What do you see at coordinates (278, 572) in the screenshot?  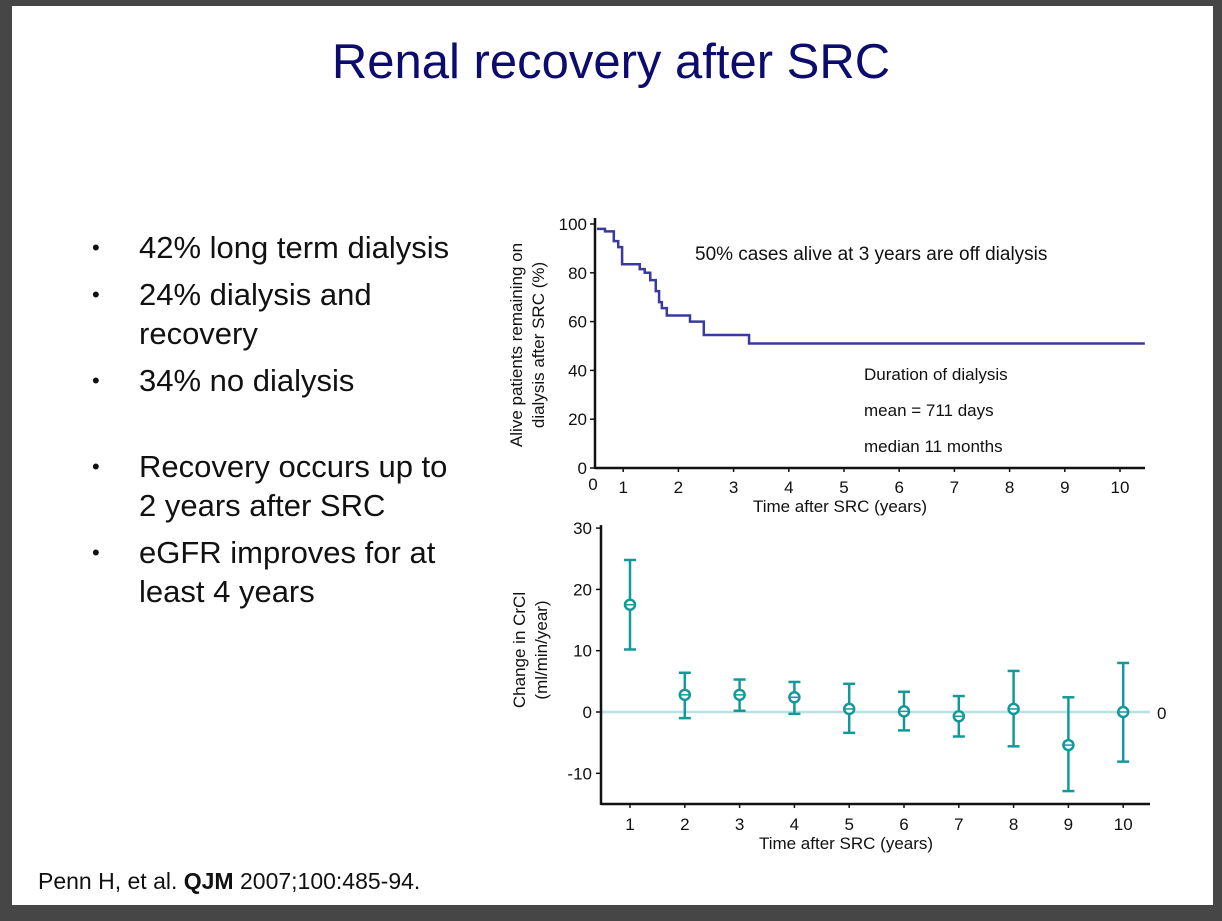 I see `bullet-item: eGFR improves for at least 4 years` at bounding box center [278, 572].